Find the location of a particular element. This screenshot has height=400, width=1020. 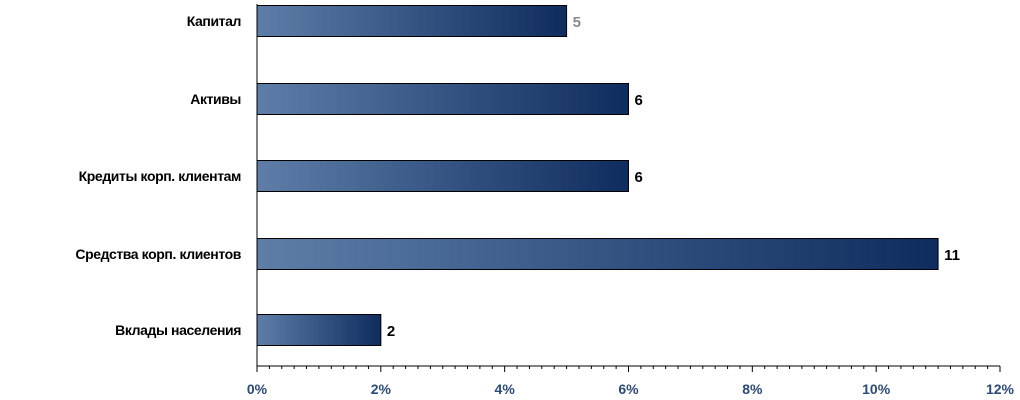

category-label: Кредиты корп. клиентам is located at coordinates (160, 176).